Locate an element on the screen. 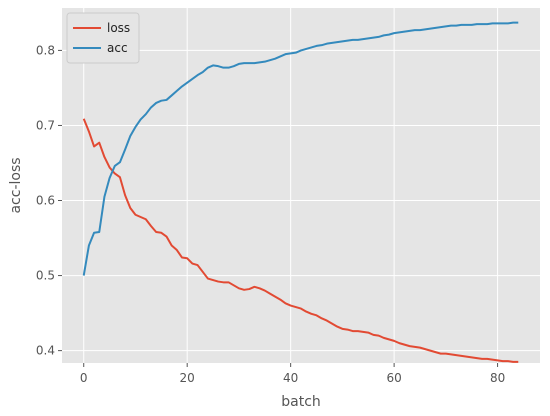 This screenshot has width=550, height=416. x-tick-label: 60 is located at coordinates (393, 378).